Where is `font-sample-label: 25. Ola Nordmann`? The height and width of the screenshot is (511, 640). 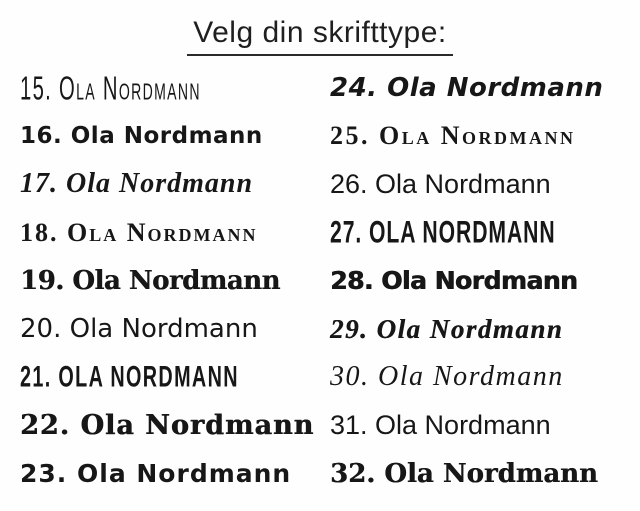 font-sample-label: 25. Ola Nordmann is located at coordinates (453, 136).